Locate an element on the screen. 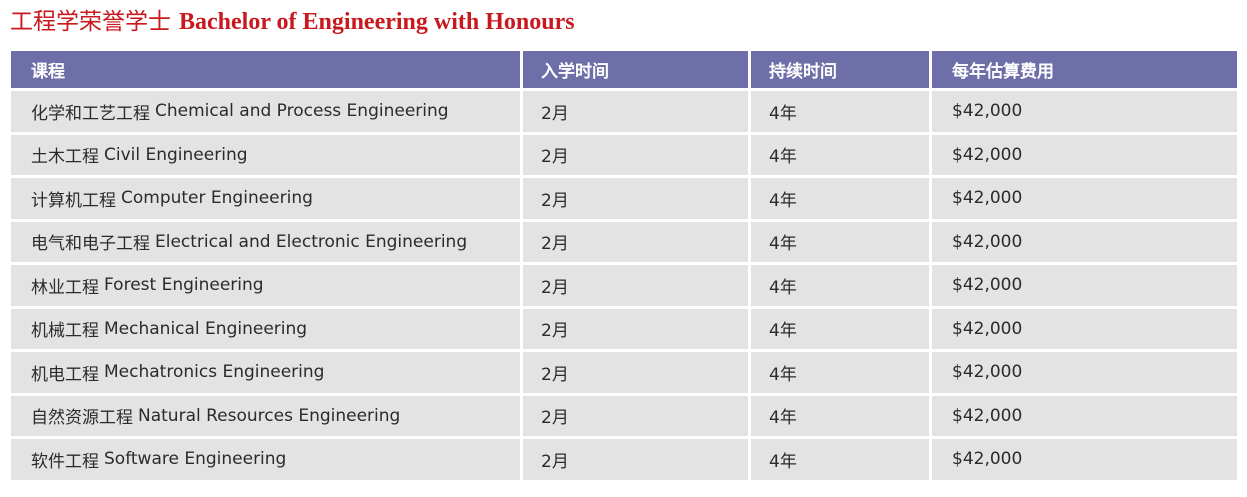 Image resolution: width=1247 pixels, height=497 pixels. table-row: 机械工程 Mechanical Engineering 2月 4年 $42,000 is located at coordinates (624, 328).